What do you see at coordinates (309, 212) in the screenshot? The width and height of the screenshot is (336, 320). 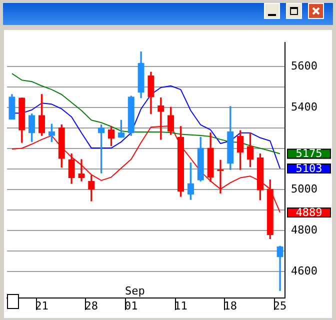 I see `data-label: 4889` at bounding box center [309, 212].